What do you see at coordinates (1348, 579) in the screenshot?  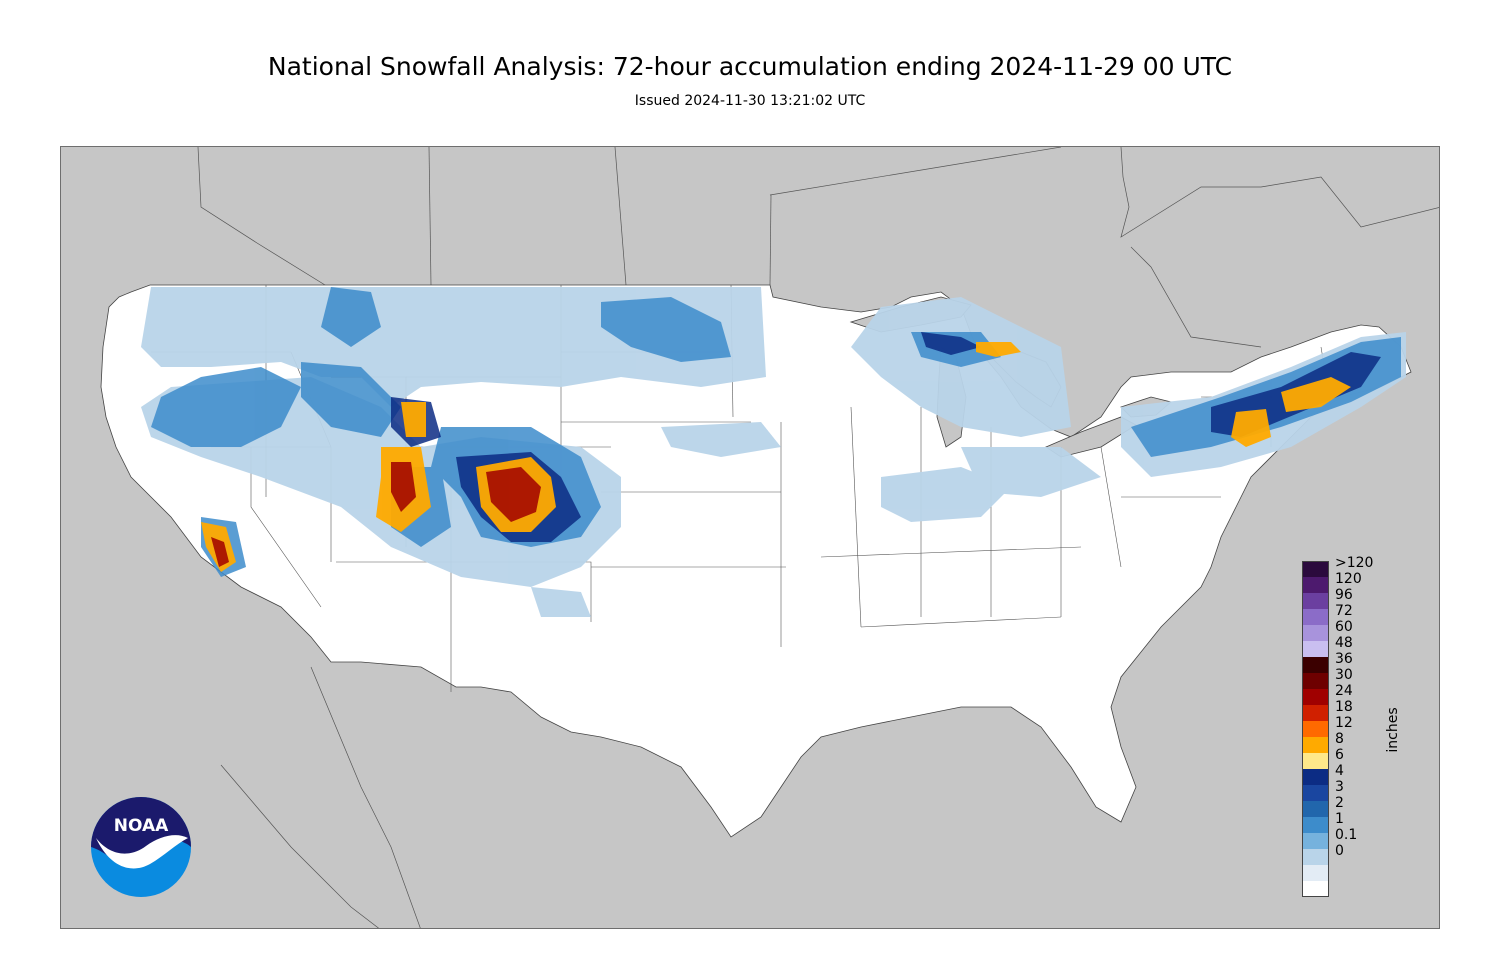 I see `legend-label: 120` at bounding box center [1348, 579].